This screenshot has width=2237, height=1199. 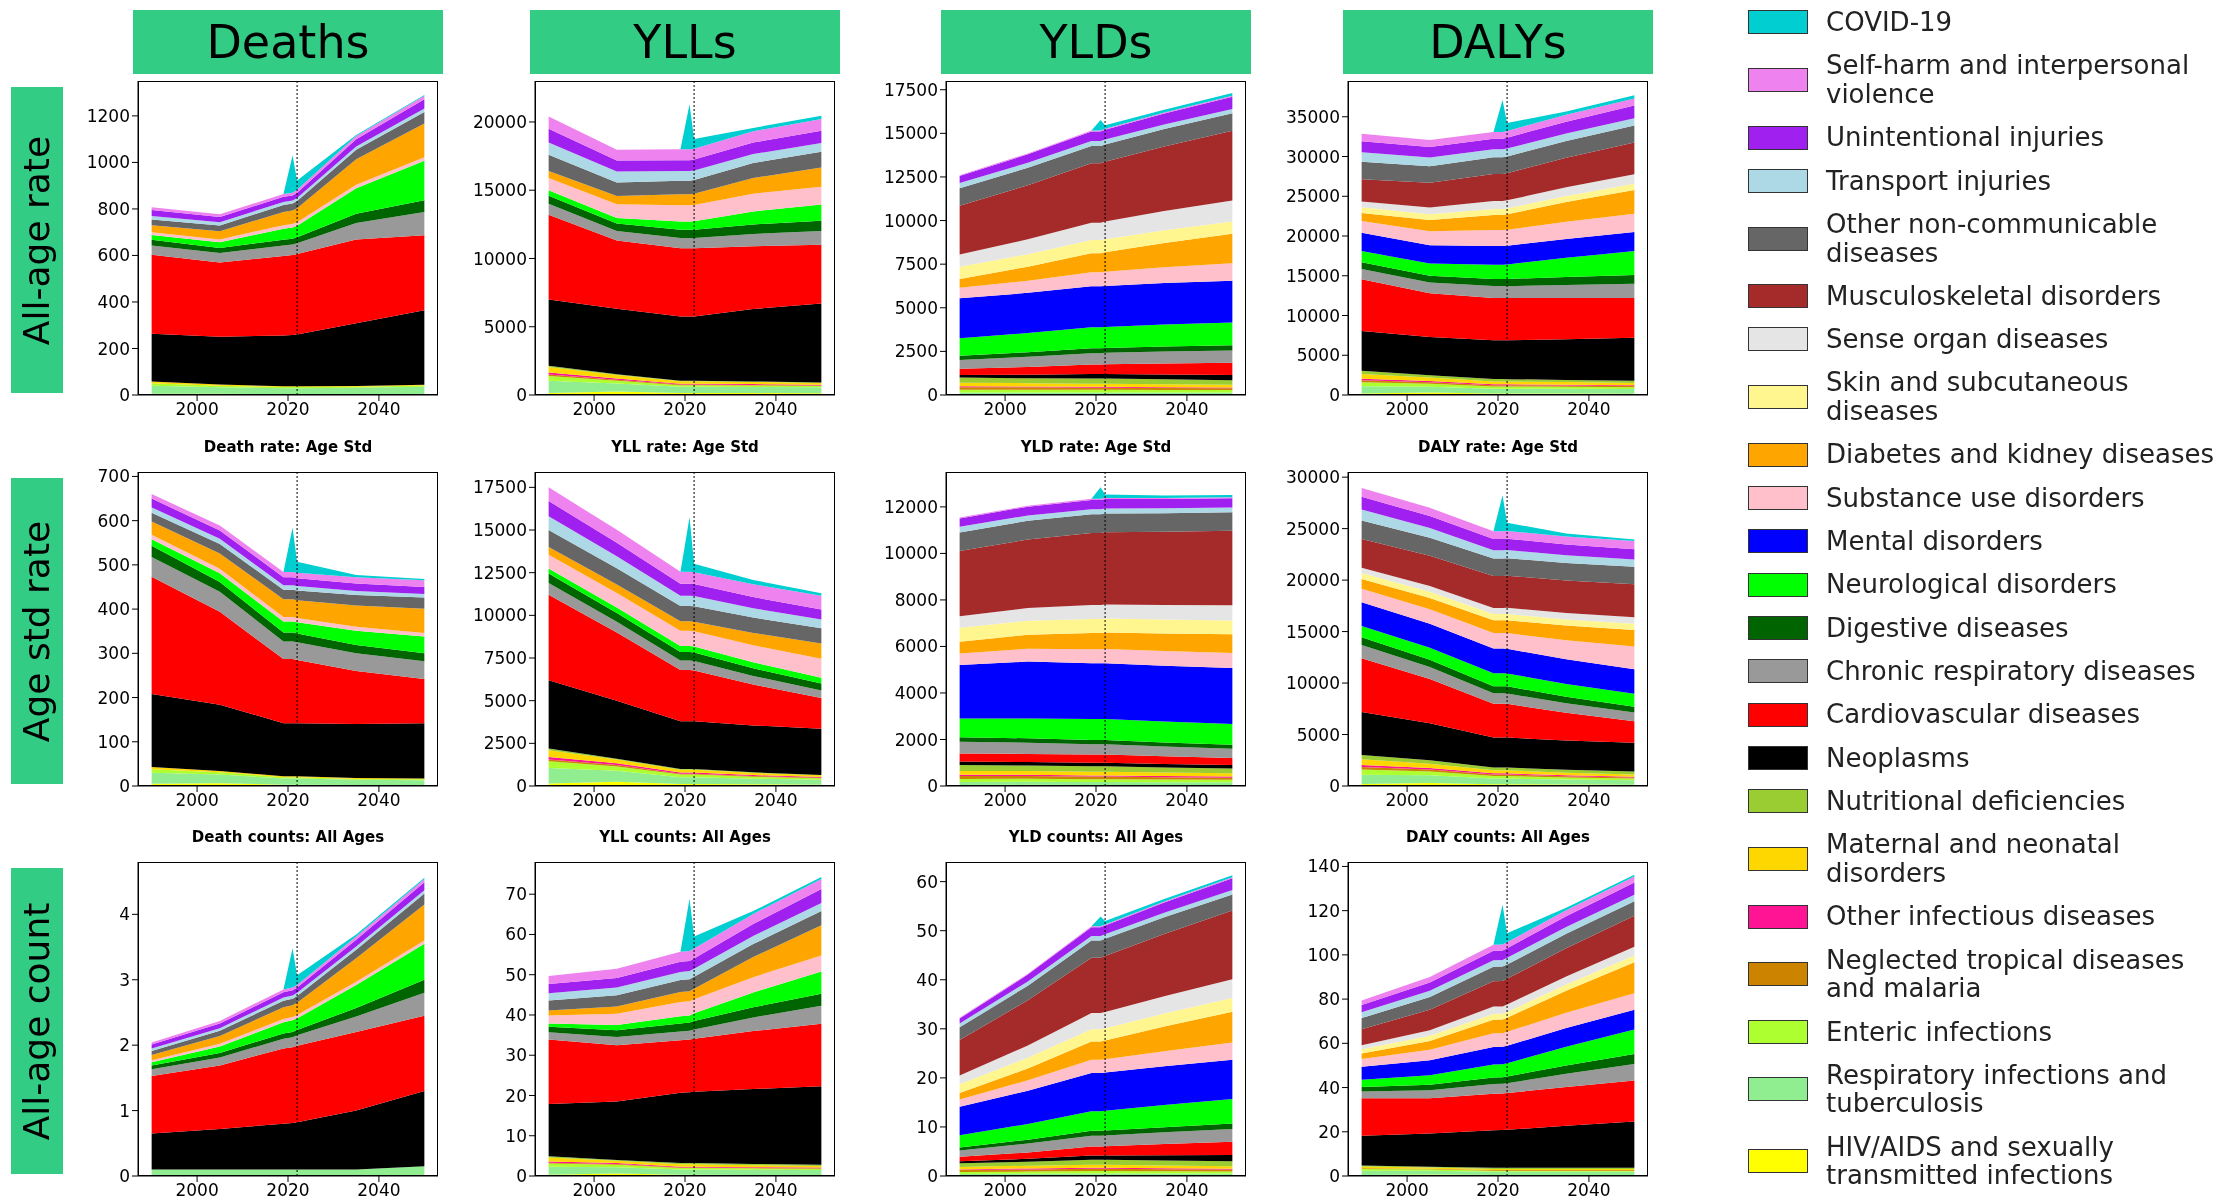 I want to click on y-tick-label: 120, so click(x=1323, y=910).